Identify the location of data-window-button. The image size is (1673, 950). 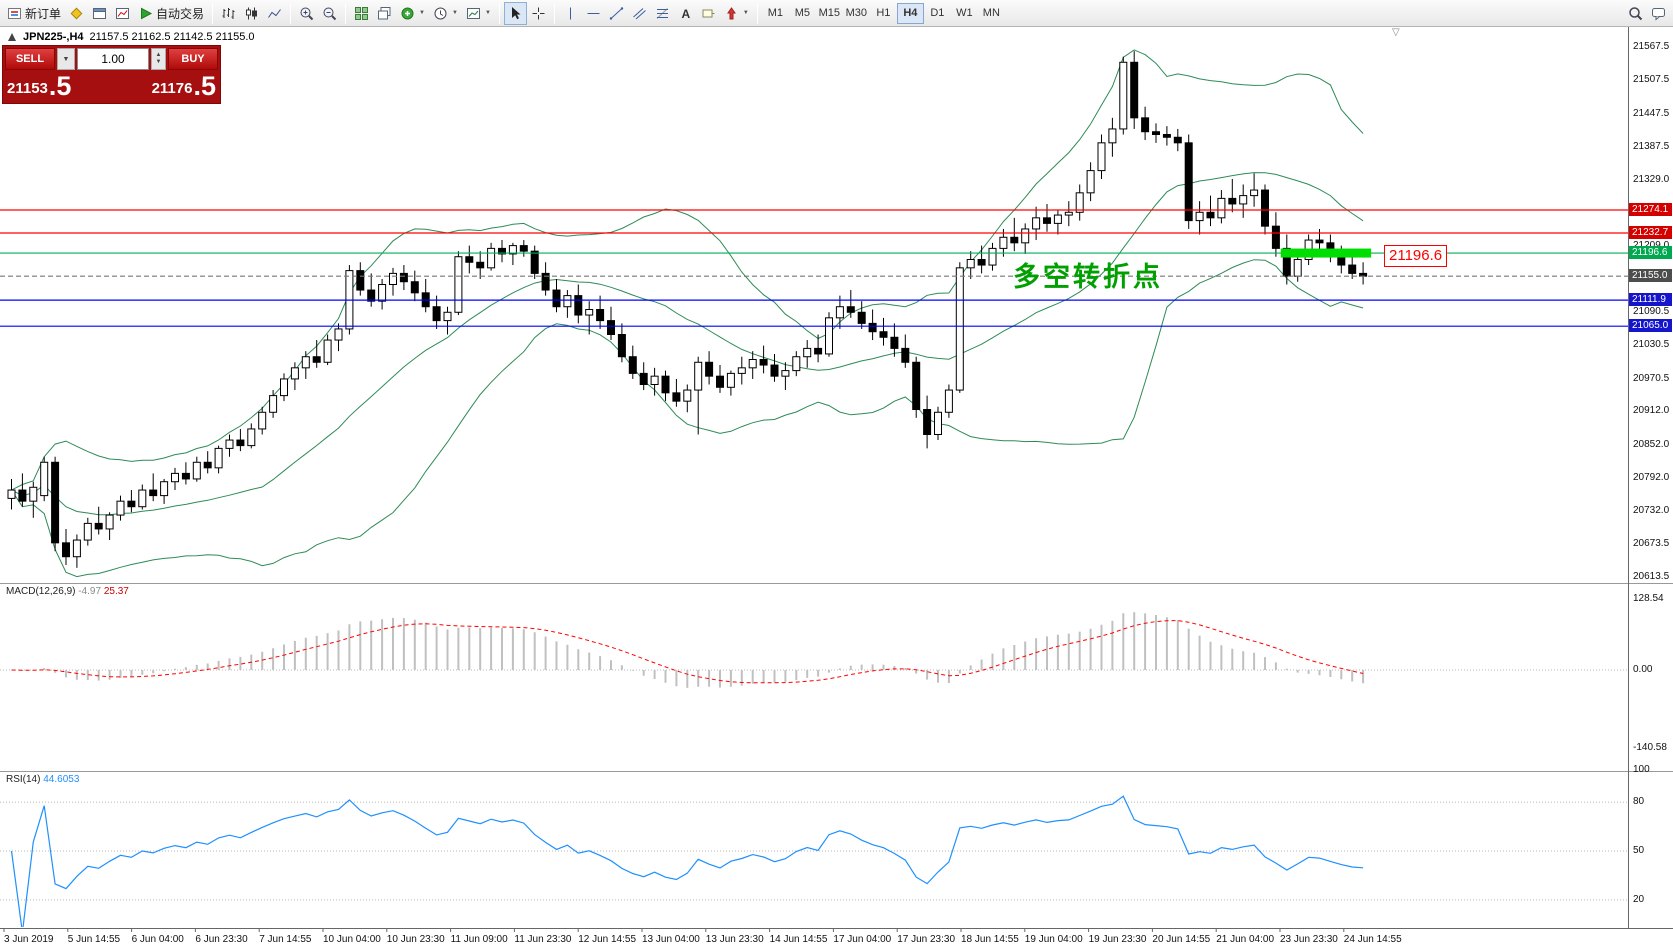
(99, 13).